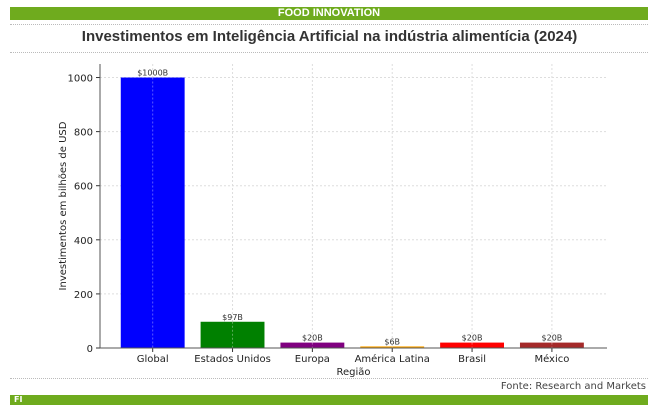 Image resolution: width=659 pixels, height=412 pixels. Describe the element at coordinates (232, 359) in the screenshot. I see `x-tick-label: Estados Unidos` at that location.